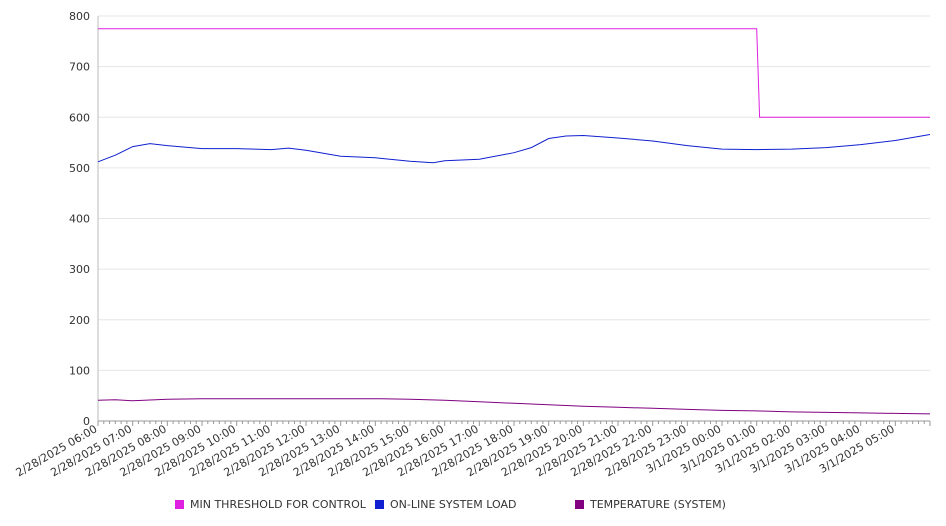 Image resolution: width=946 pixels, height=526 pixels. Describe the element at coordinates (658, 504) in the screenshot. I see `legend-label-temperature: TEMPERATURE (SYSTEM)` at that location.